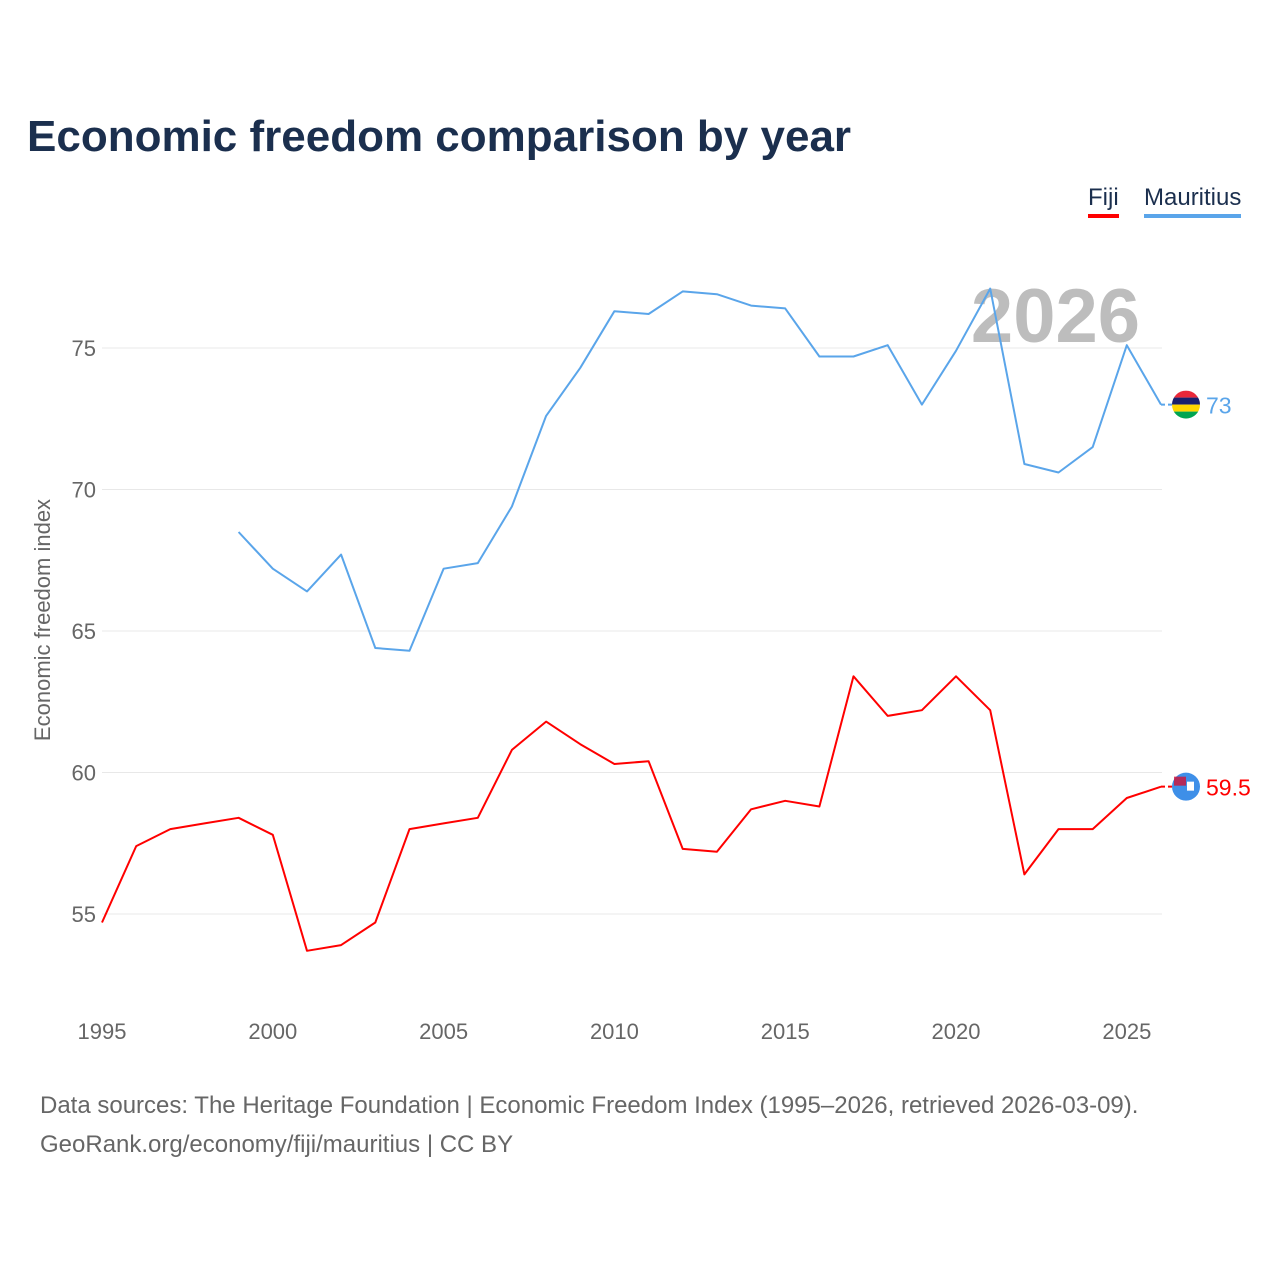 Image resolution: width=1280 pixels, height=1280 pixels. I want to click on x-tick-label: 2015, so click(785, 1031).